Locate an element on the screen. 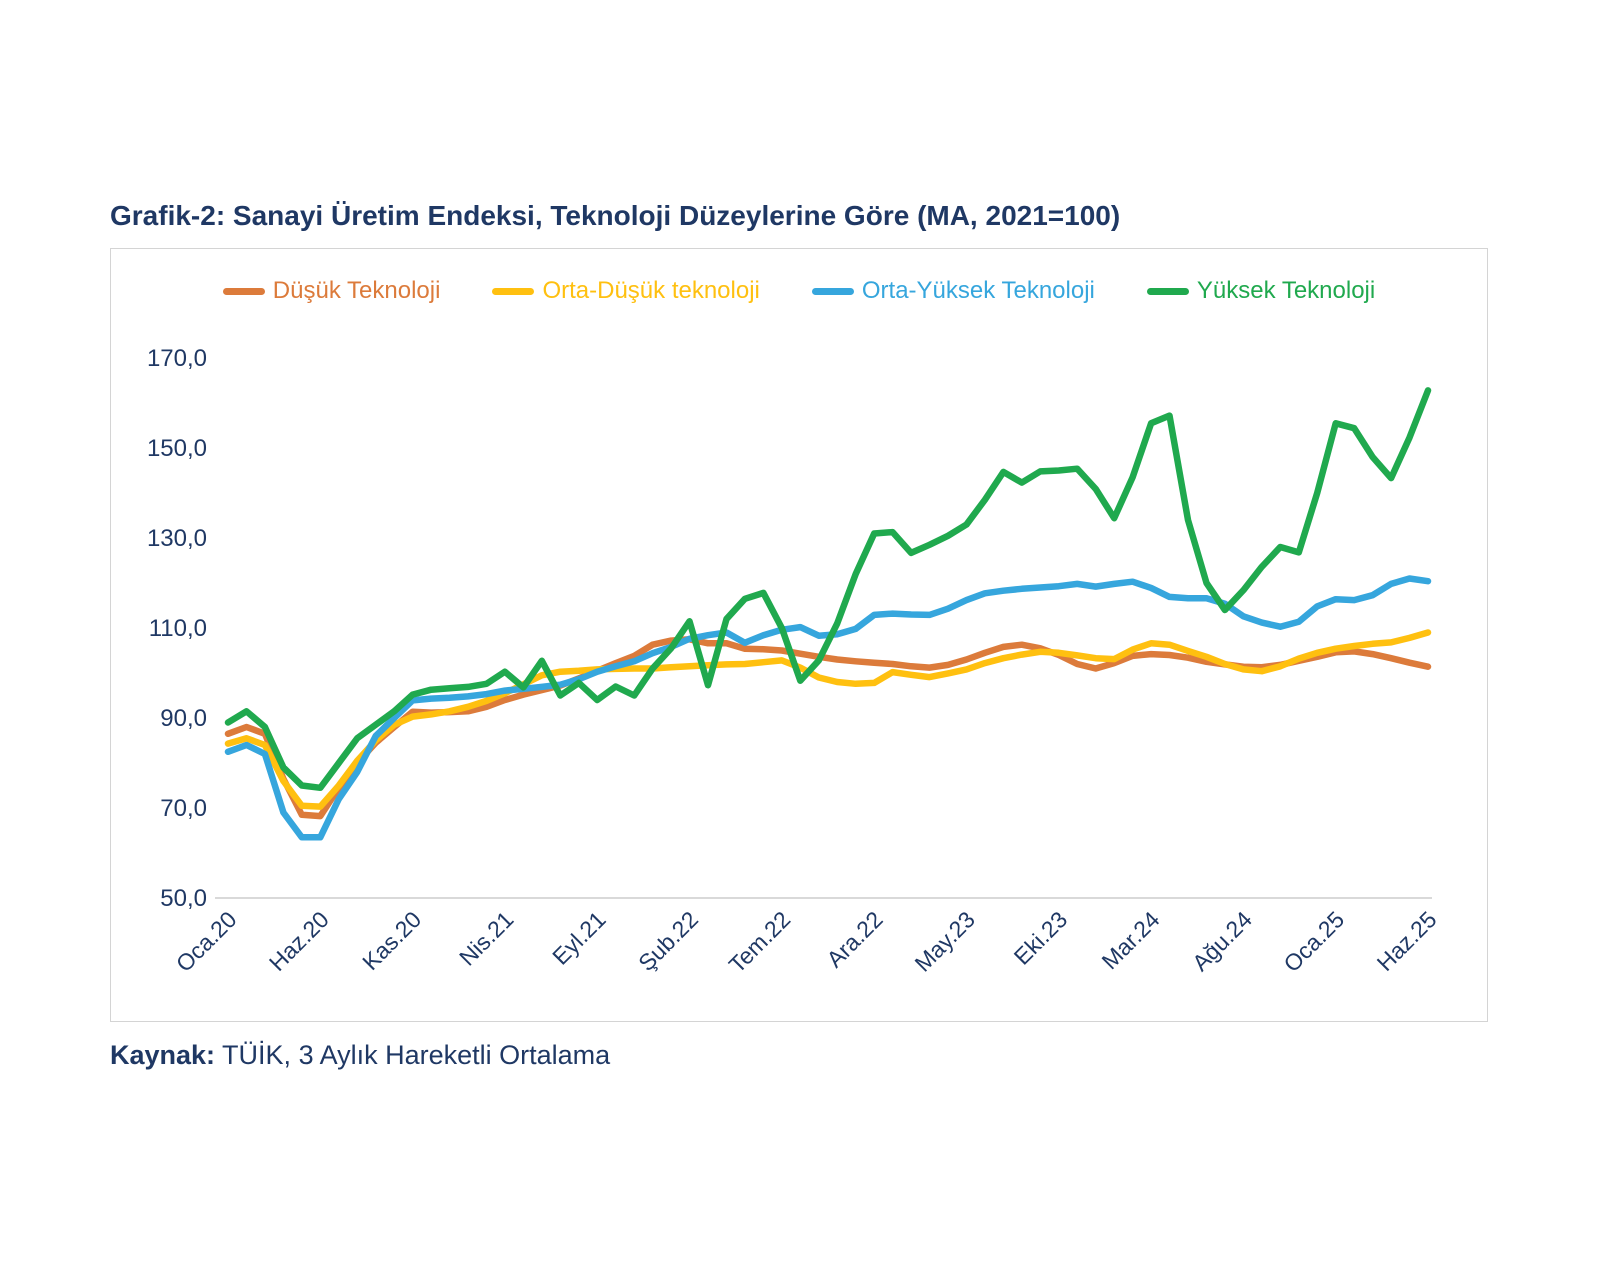 The height and width of the screenshot is (1280, 1600). x-axis-tick-label: Haz.25 is located at coordinates (1407, 941).